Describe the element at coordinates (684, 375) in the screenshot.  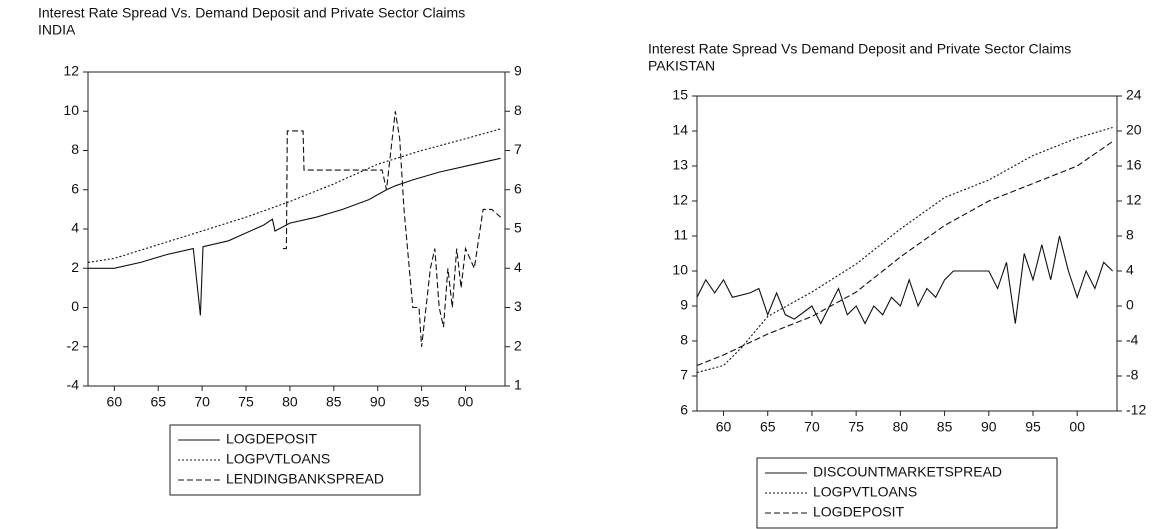
I see `y-tick-label: 7` at that location.